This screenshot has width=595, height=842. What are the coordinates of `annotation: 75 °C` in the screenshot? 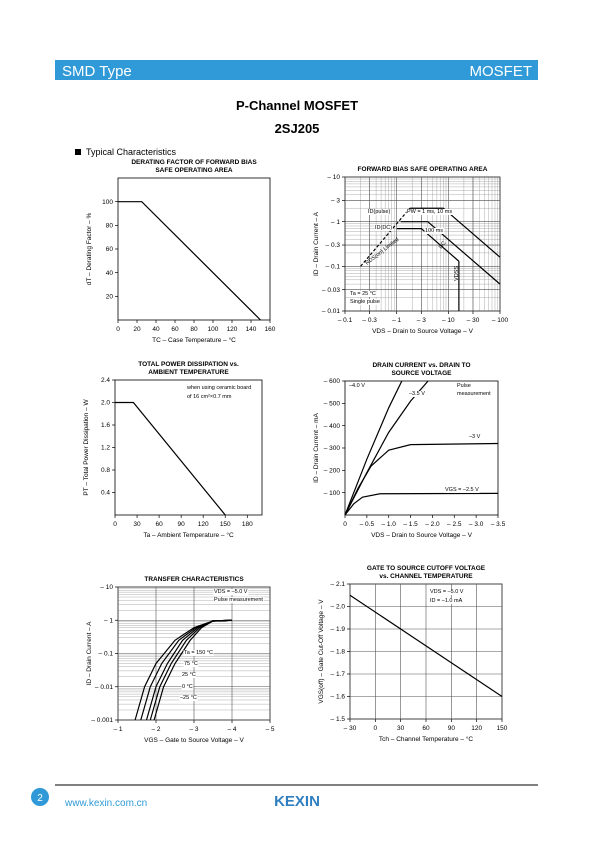 It's located at (191, 664).